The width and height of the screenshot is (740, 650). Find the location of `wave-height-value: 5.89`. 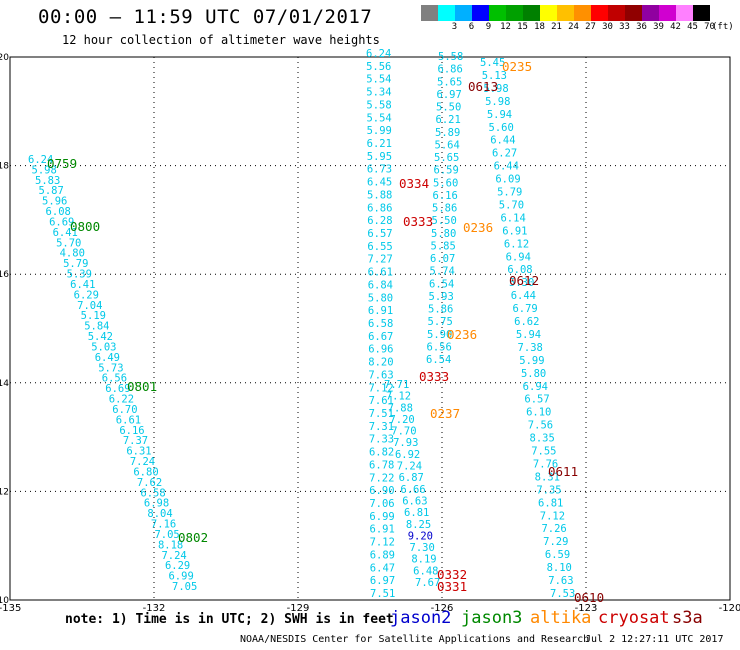

wave-height-value: 5.89 is located at coordinates (447, 133).